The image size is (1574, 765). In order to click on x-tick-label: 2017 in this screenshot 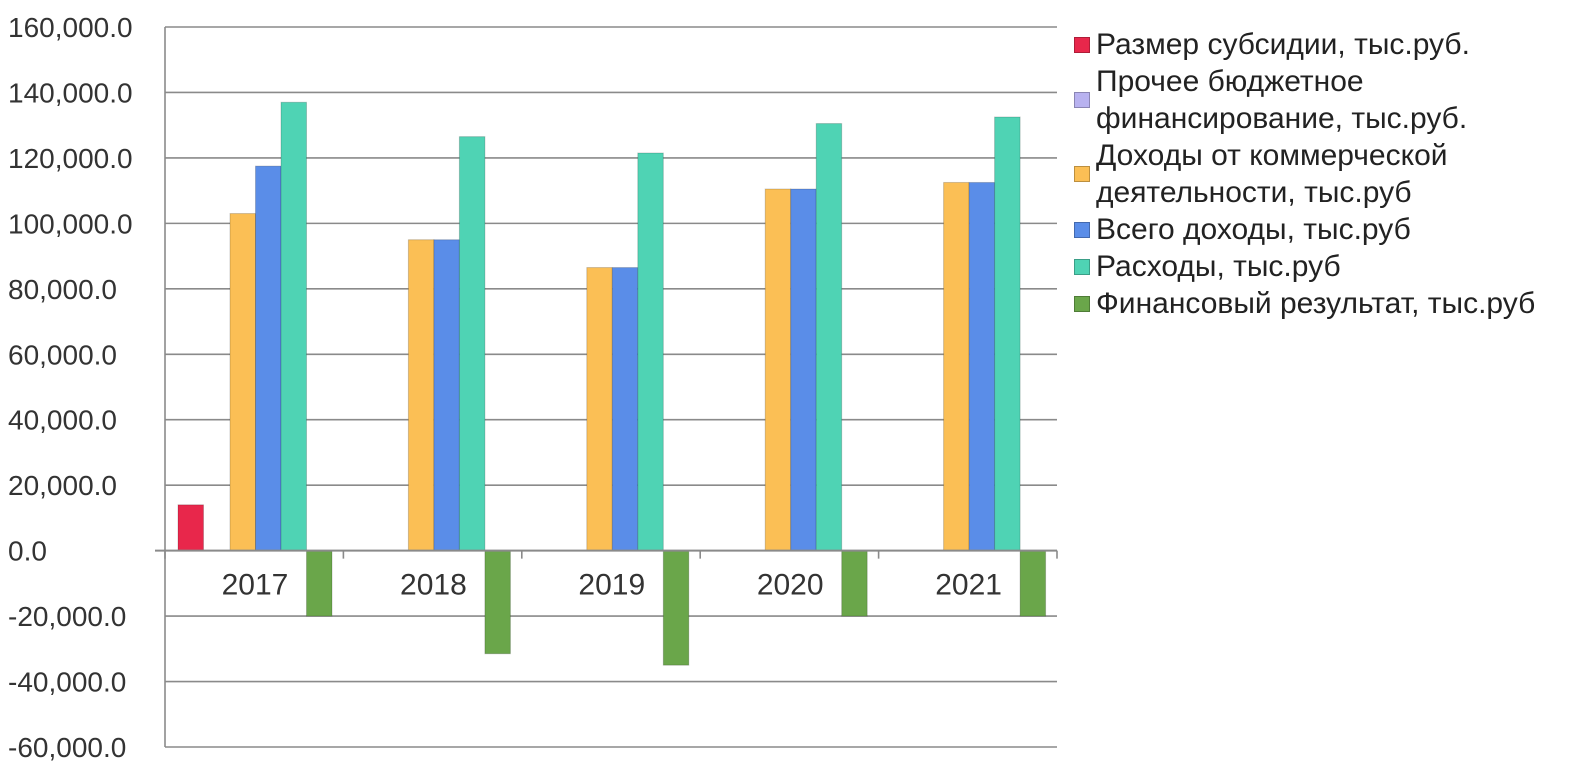, I will do `click(255, 585)`.